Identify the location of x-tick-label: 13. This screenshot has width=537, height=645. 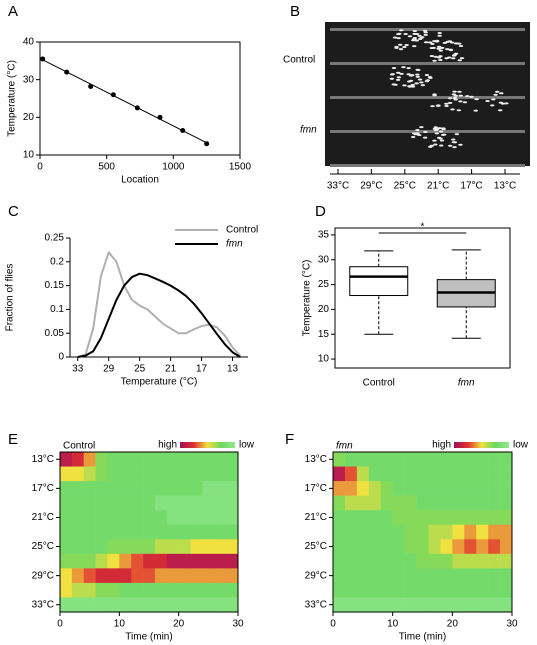
(233, 369).